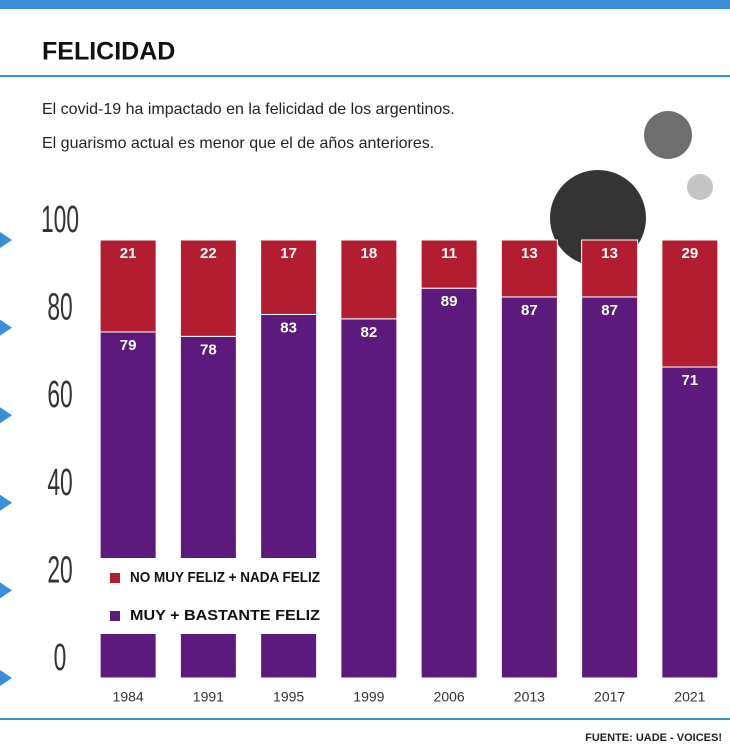  I want to click on data-label: 89, so click(449, 301).